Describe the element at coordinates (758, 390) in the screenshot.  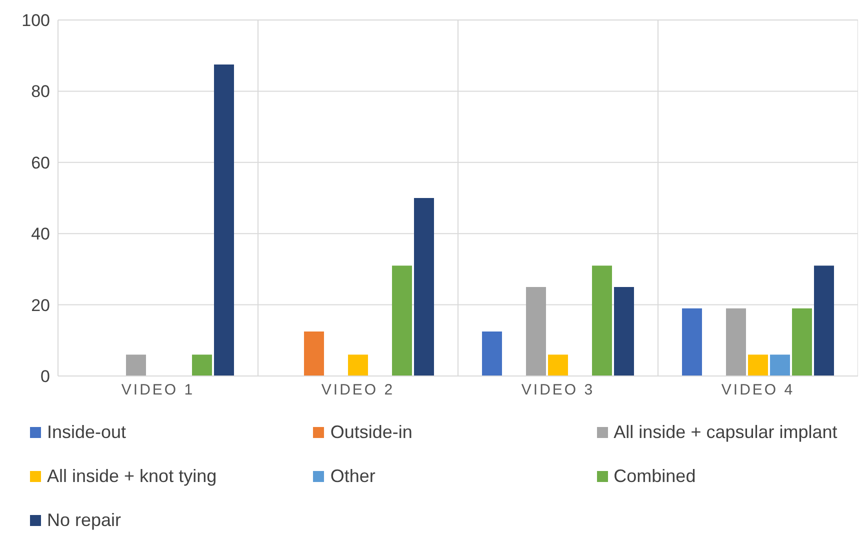
I see `x-tick-label: VIDEO 4` at that location.